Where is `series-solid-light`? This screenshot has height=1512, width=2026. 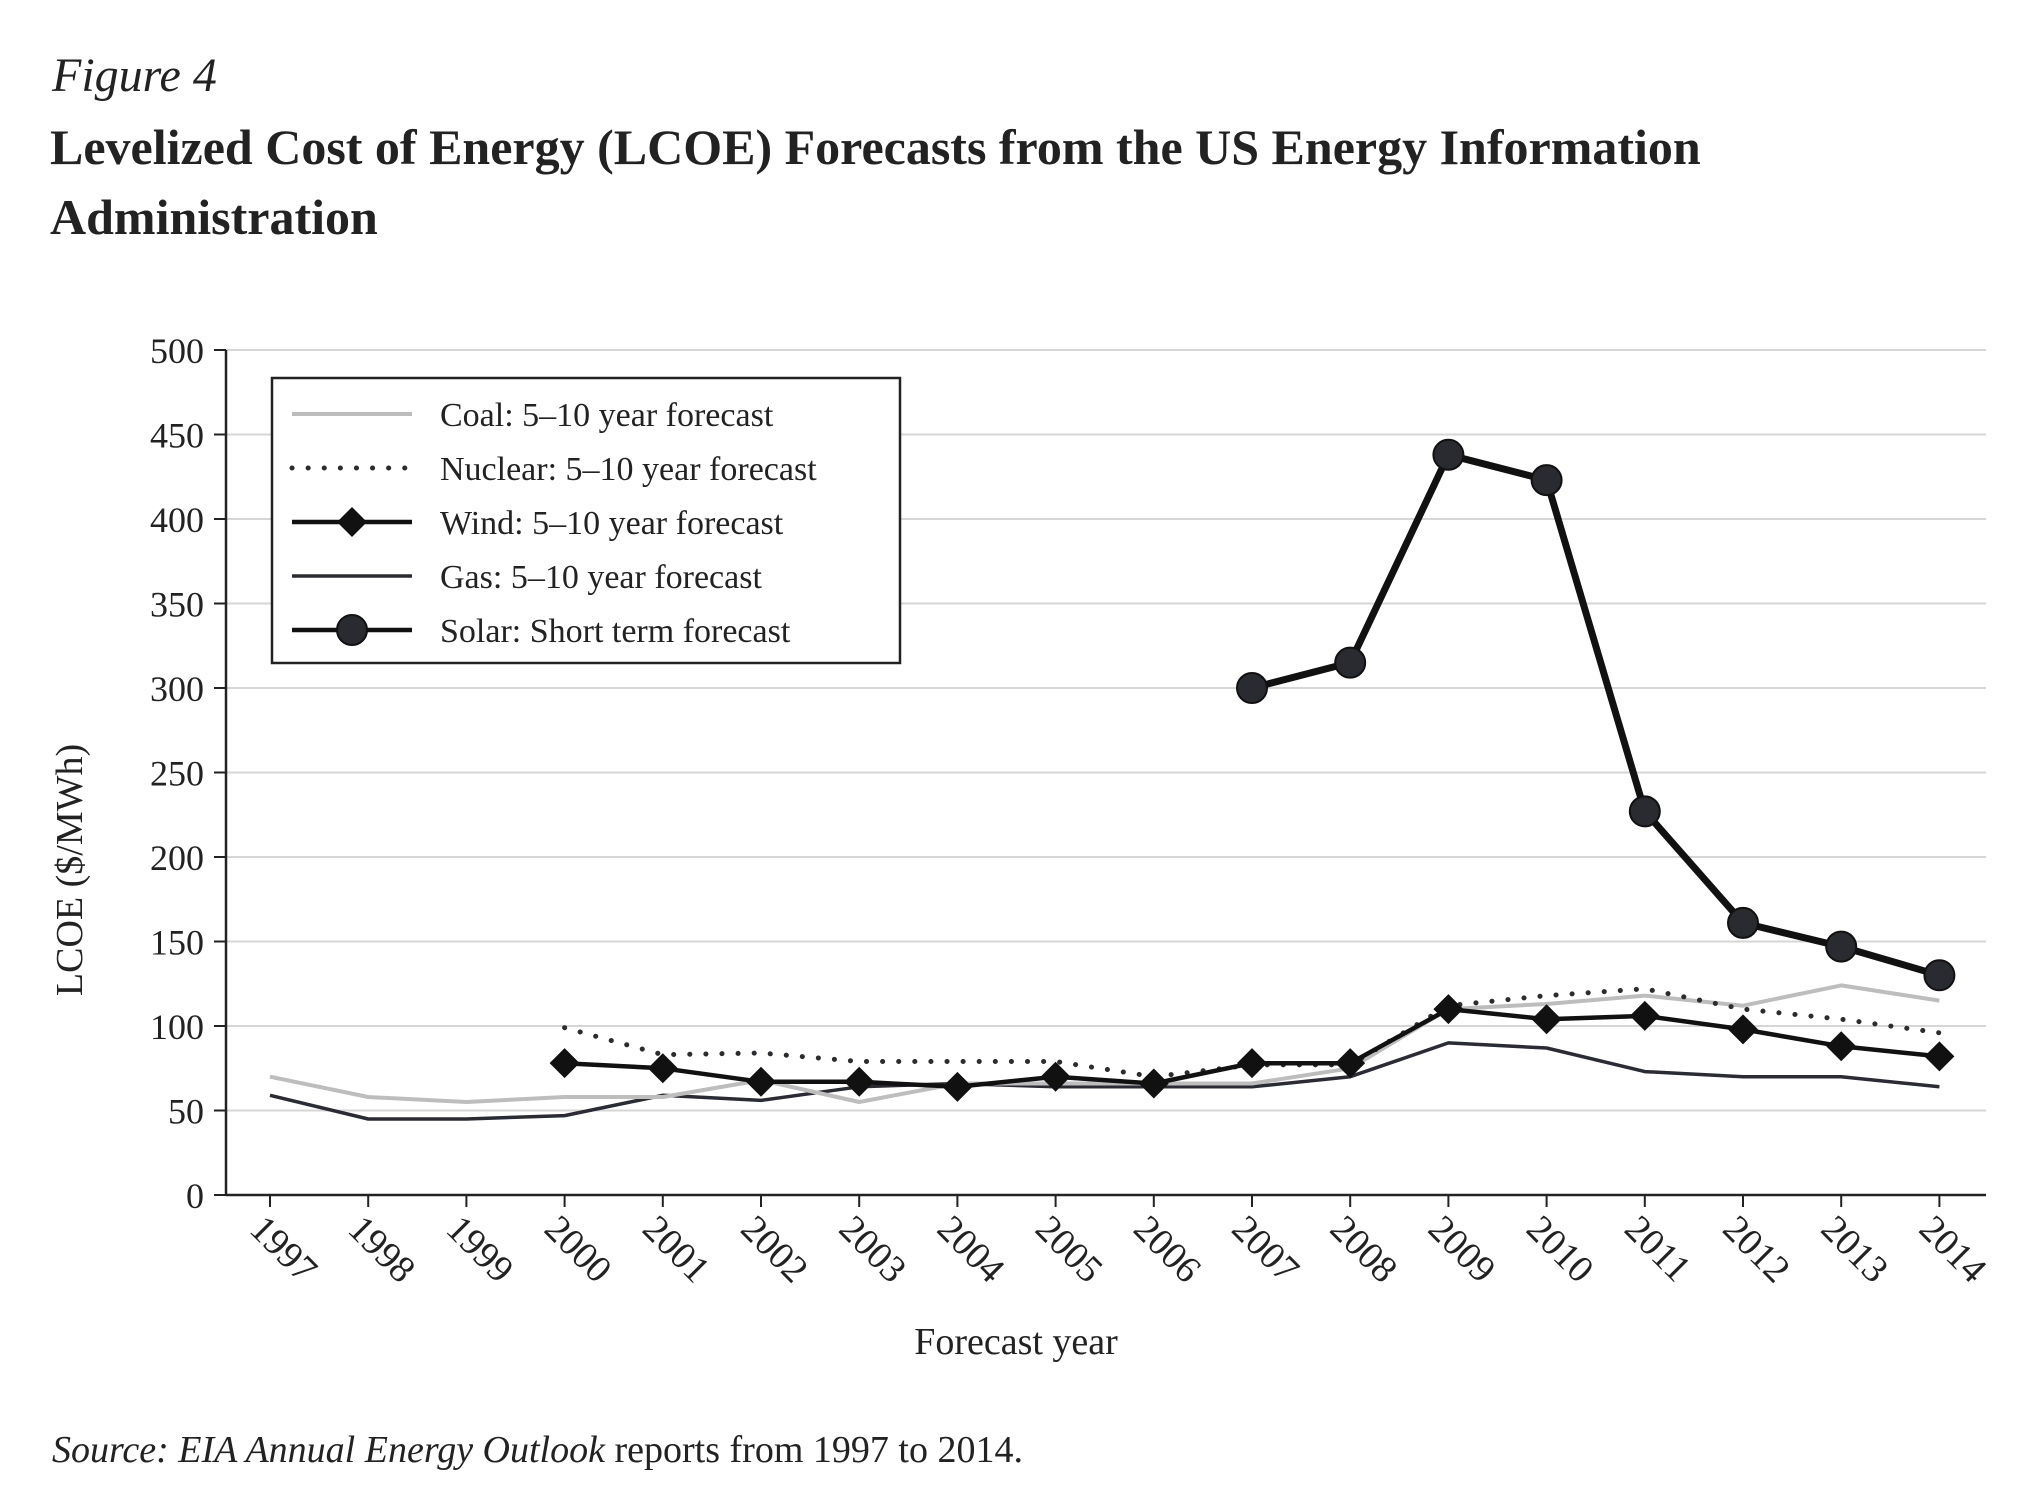 series-solid-light is located at coordinates (1104, 1043).